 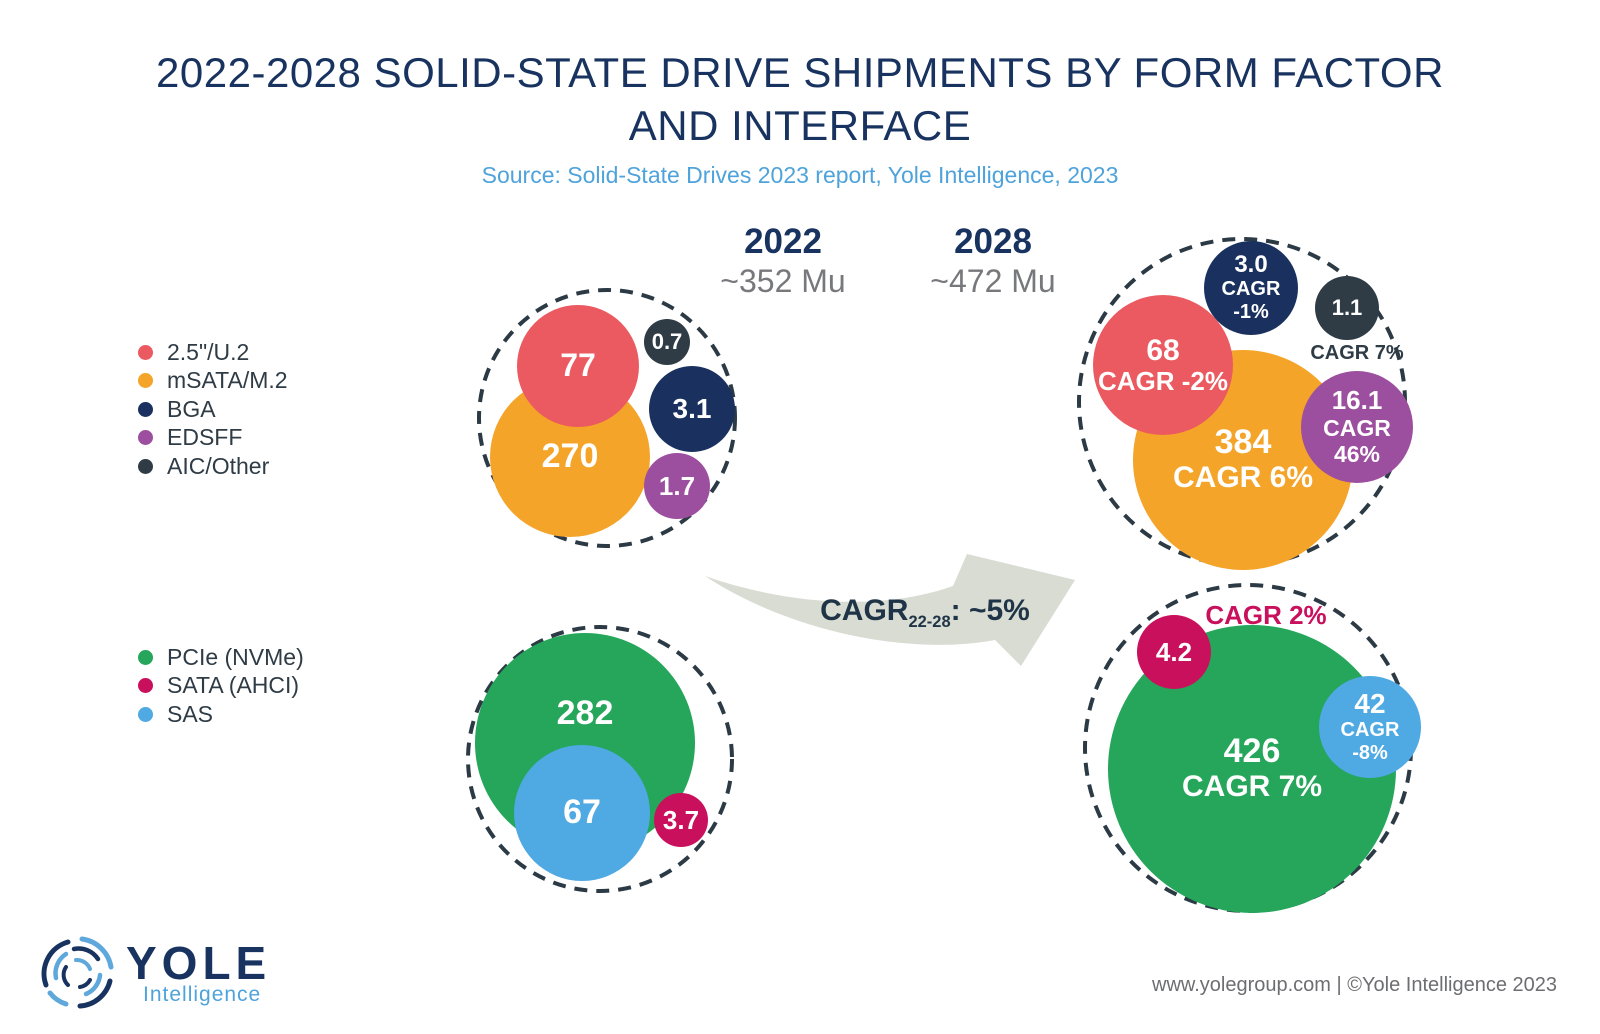 I want to click on bubble-sas-2022: 67, so click(x=582, y=813).